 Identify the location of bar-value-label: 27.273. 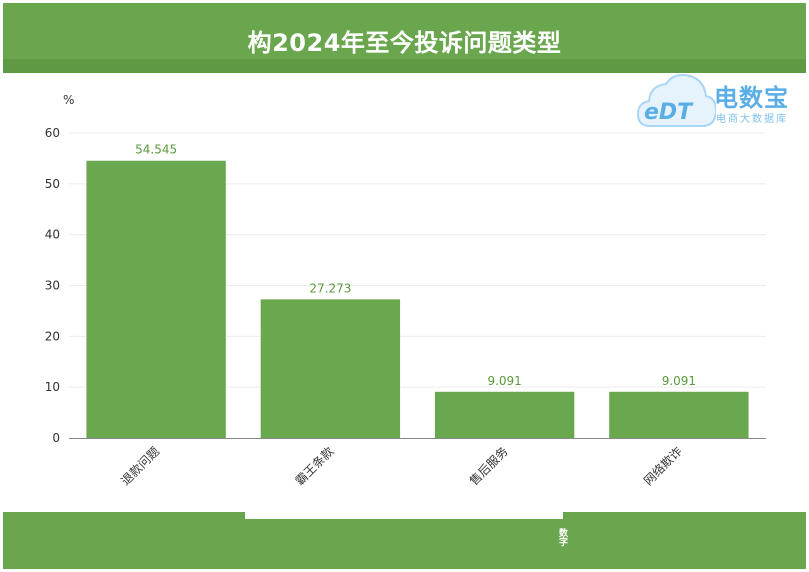
(330, 288).